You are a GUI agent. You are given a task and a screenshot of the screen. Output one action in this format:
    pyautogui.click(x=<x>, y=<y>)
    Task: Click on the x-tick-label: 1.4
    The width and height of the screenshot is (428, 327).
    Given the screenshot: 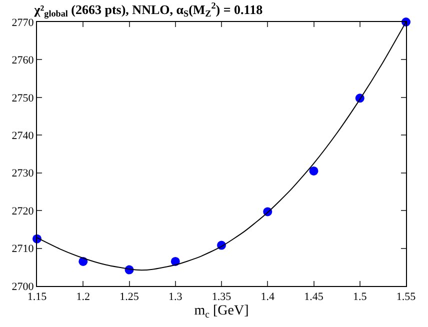 What is the action you would take?
    pyautogui.click(x=268, y=297)
    